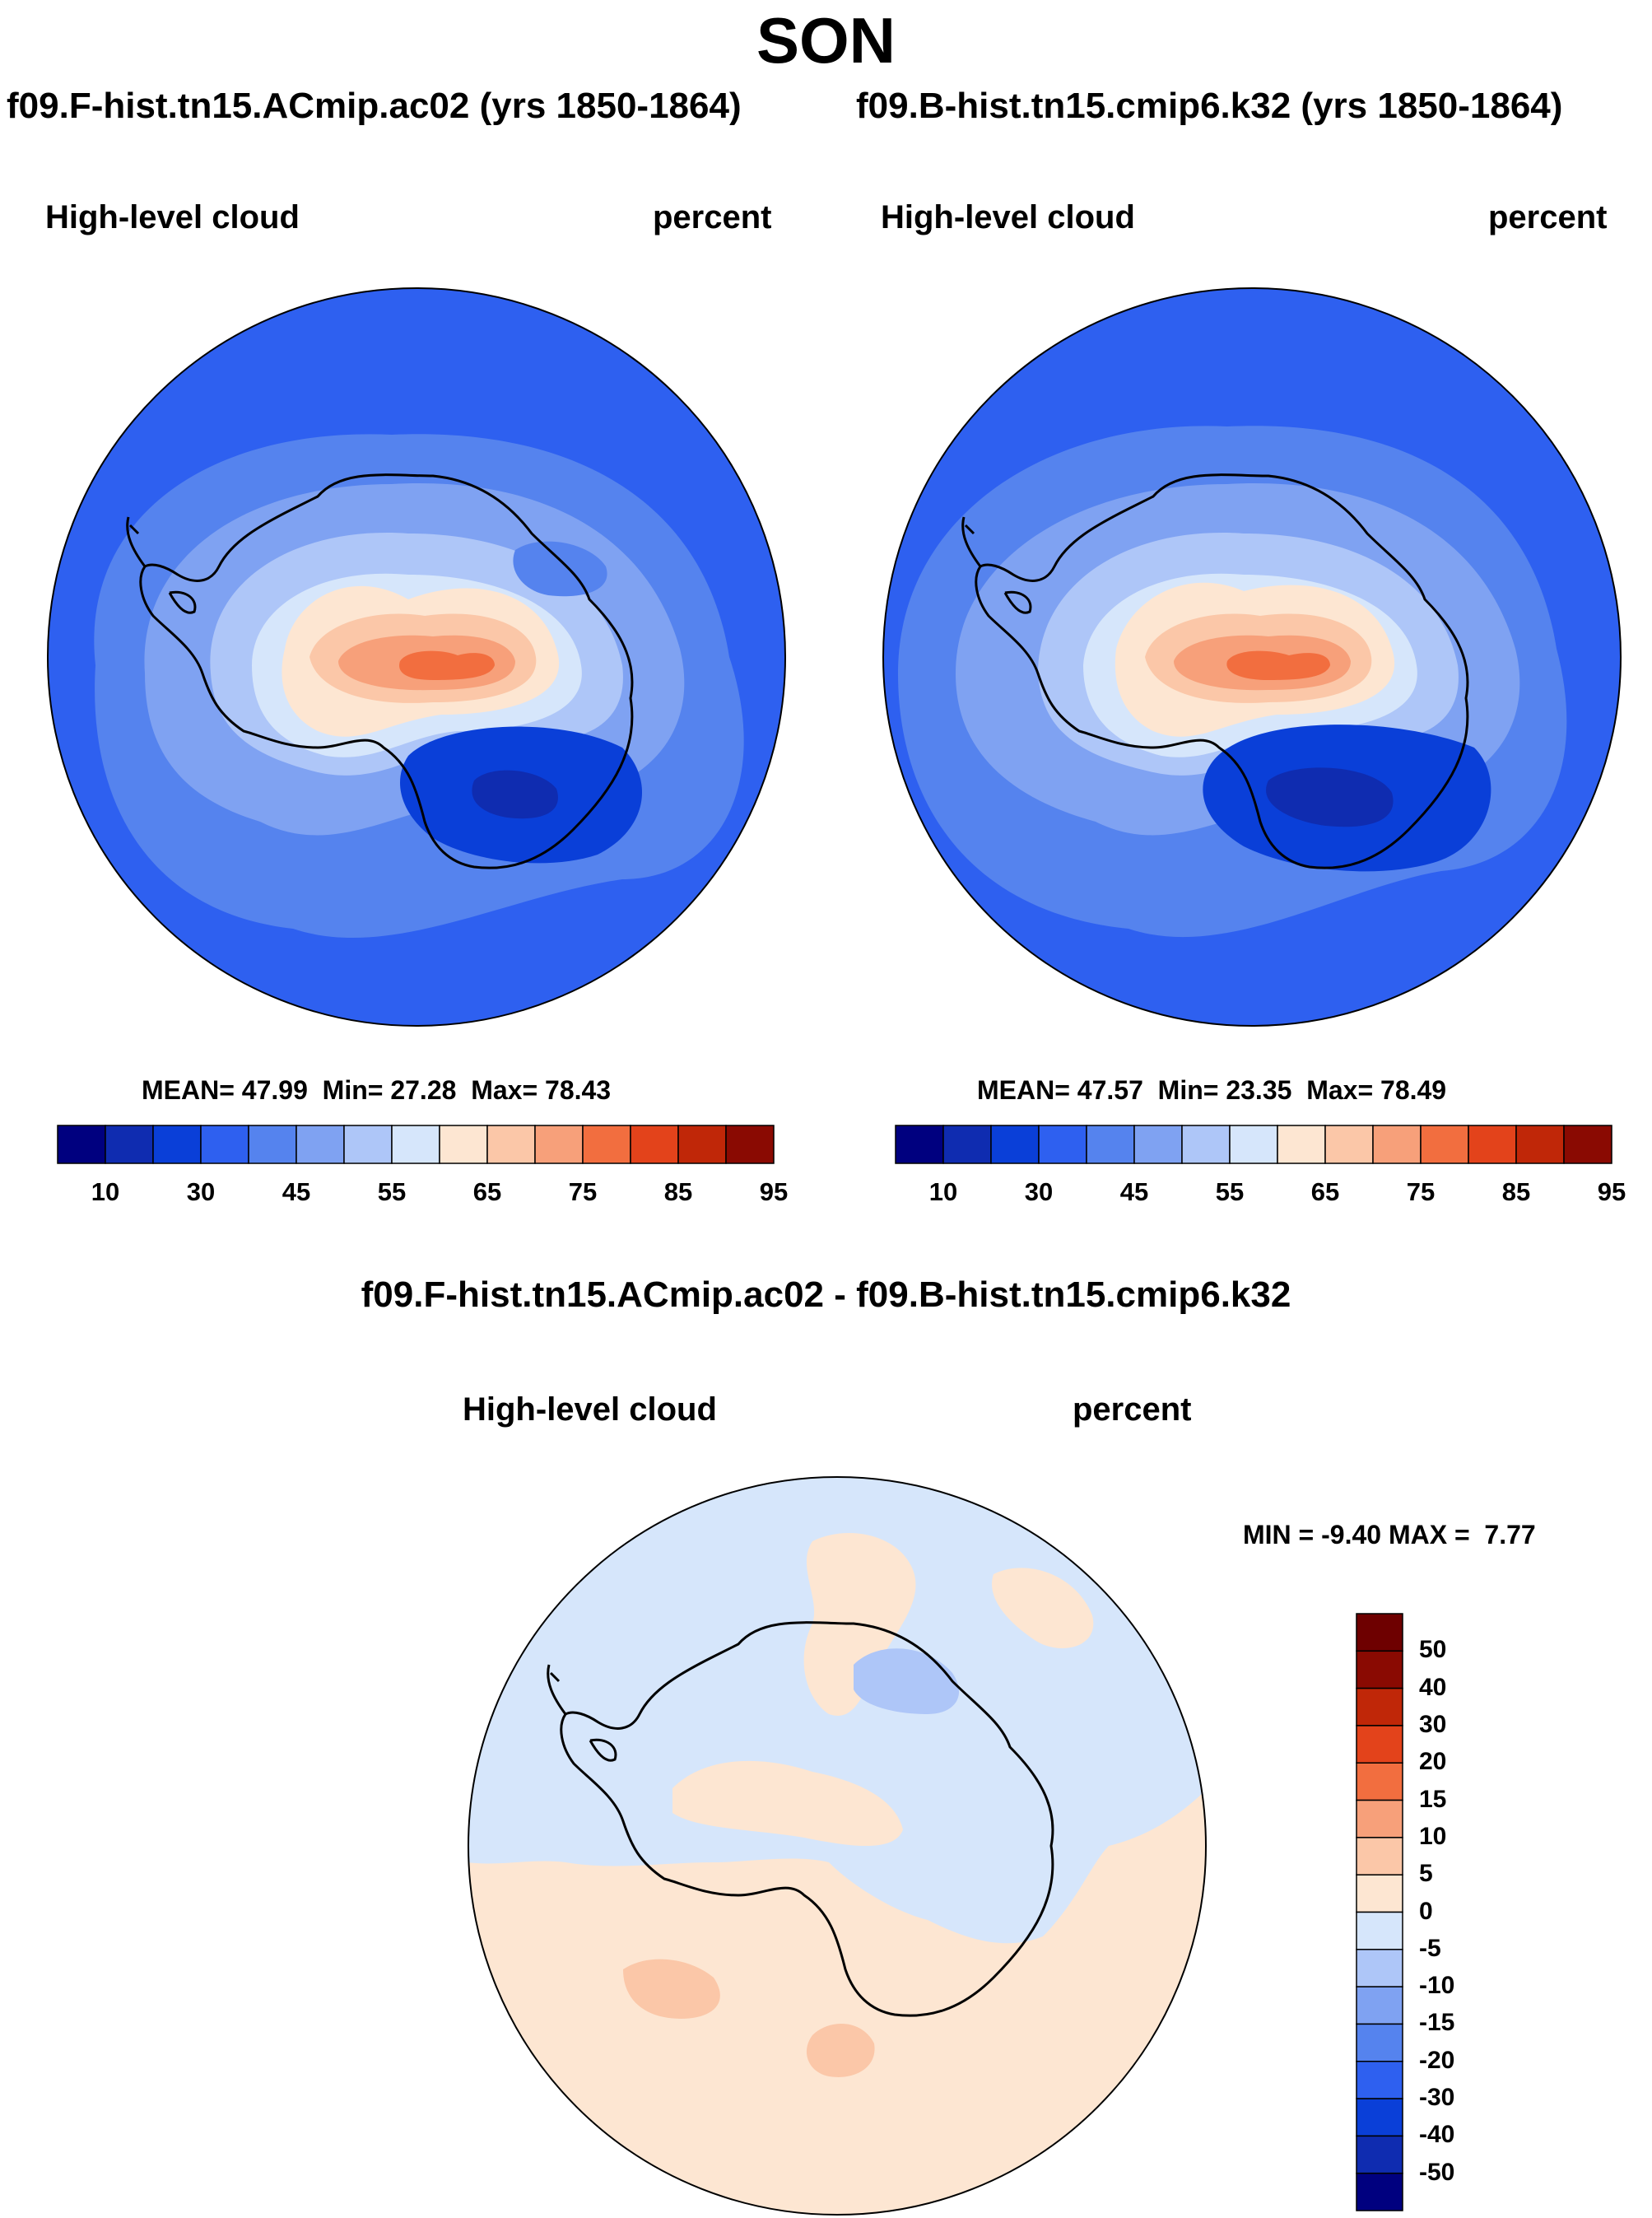  Describe the element at coordinates (1433, 1799) in the screenshot. I see `colorbar-3-tick-label: 15` at that location.